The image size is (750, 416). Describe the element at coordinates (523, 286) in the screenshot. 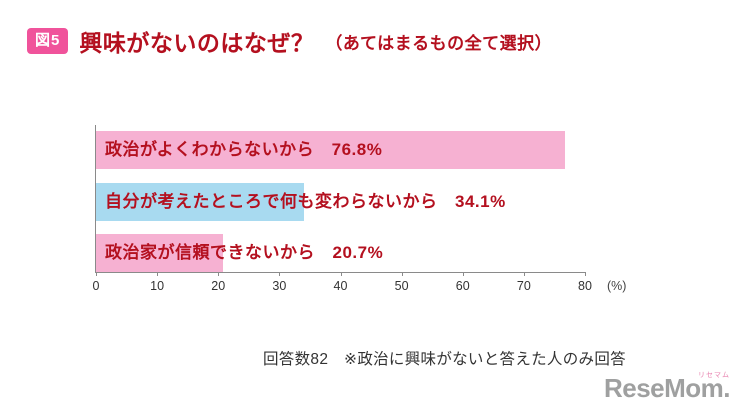

I see `x-tick-label: 70` at that location.